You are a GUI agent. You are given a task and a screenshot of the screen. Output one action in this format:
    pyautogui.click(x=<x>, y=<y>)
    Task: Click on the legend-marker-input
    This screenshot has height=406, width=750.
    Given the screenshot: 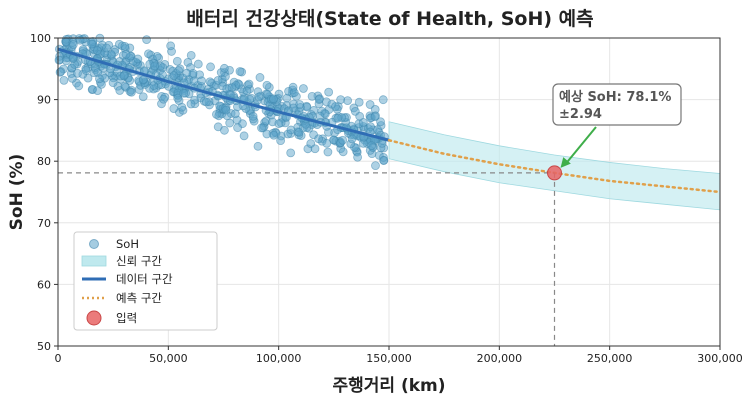 What is the action you would take?
    pyautogui.click(x=94, y=318)
    